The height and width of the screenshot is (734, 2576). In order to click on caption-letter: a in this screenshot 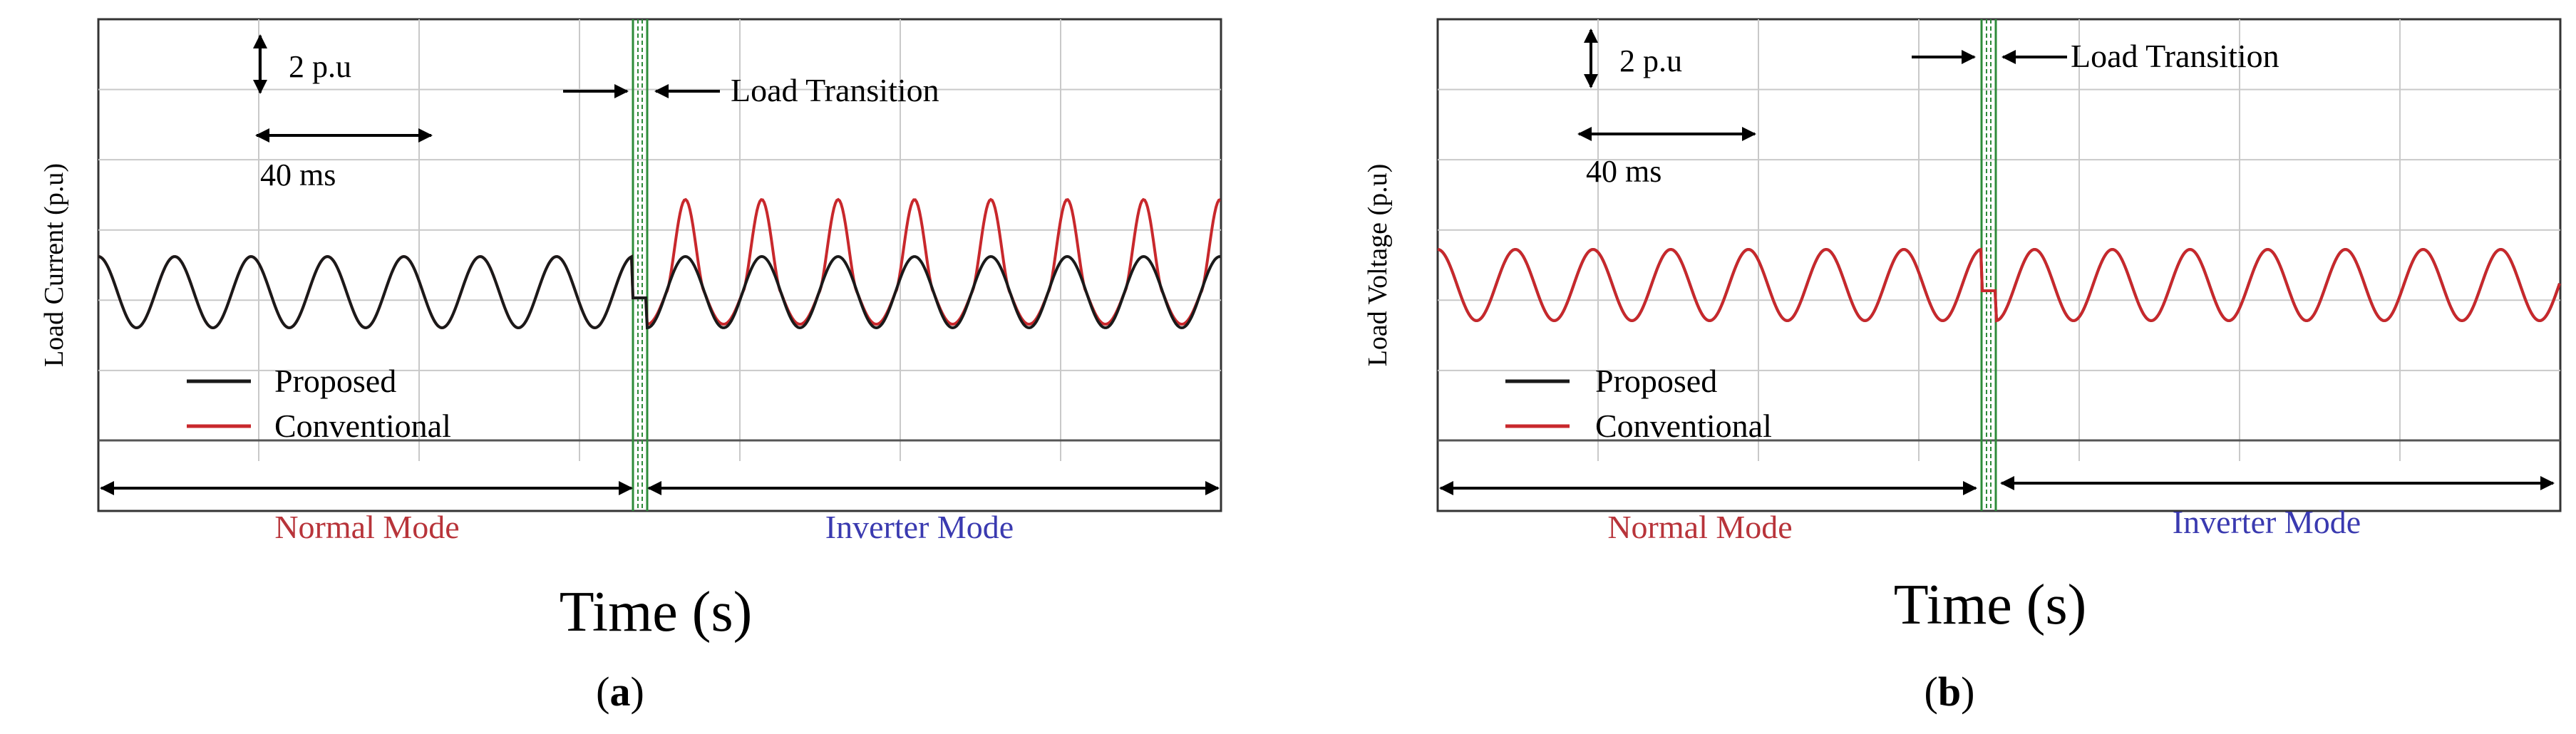, I will do `click(620, 691)`.